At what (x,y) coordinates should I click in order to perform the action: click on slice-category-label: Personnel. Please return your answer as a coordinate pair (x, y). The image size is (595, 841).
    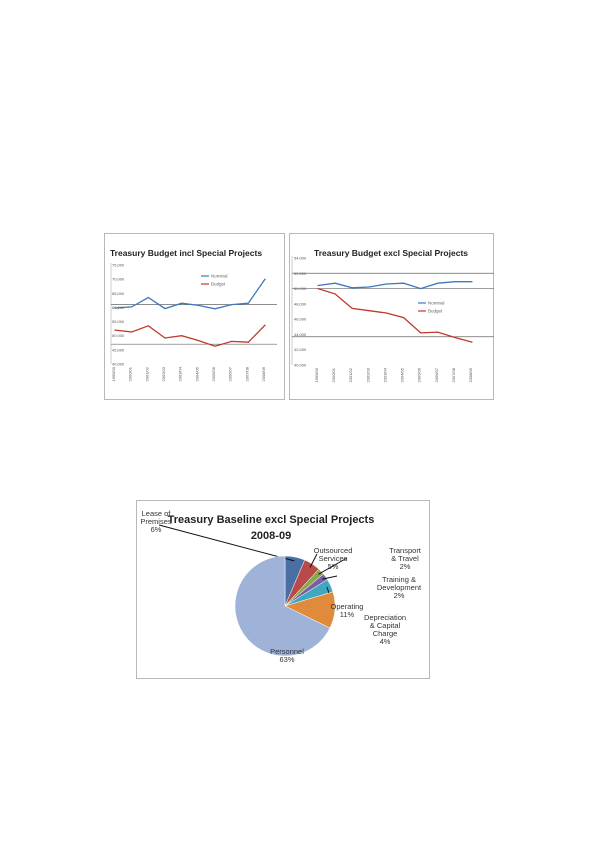
    Looking at the image, I should click on (287, 651).